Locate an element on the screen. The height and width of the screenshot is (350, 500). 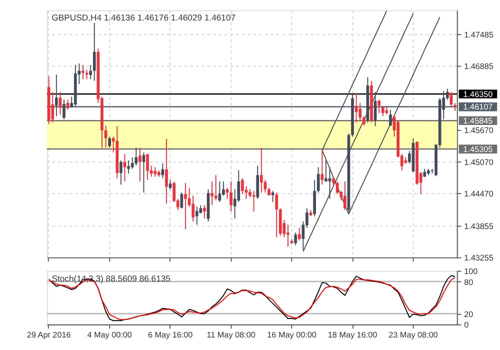
chart-title: Stoch(14,3,3) 88.5609 86.6135 is located at coordinates (111, 278).